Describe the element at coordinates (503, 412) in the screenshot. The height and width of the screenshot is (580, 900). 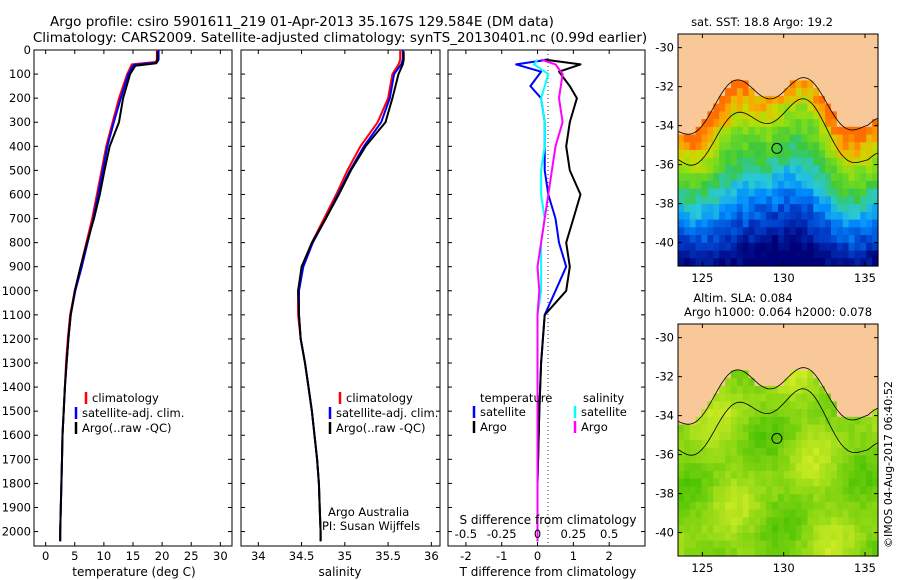
I see `legend-t-satellite-label: satellite` at that location.